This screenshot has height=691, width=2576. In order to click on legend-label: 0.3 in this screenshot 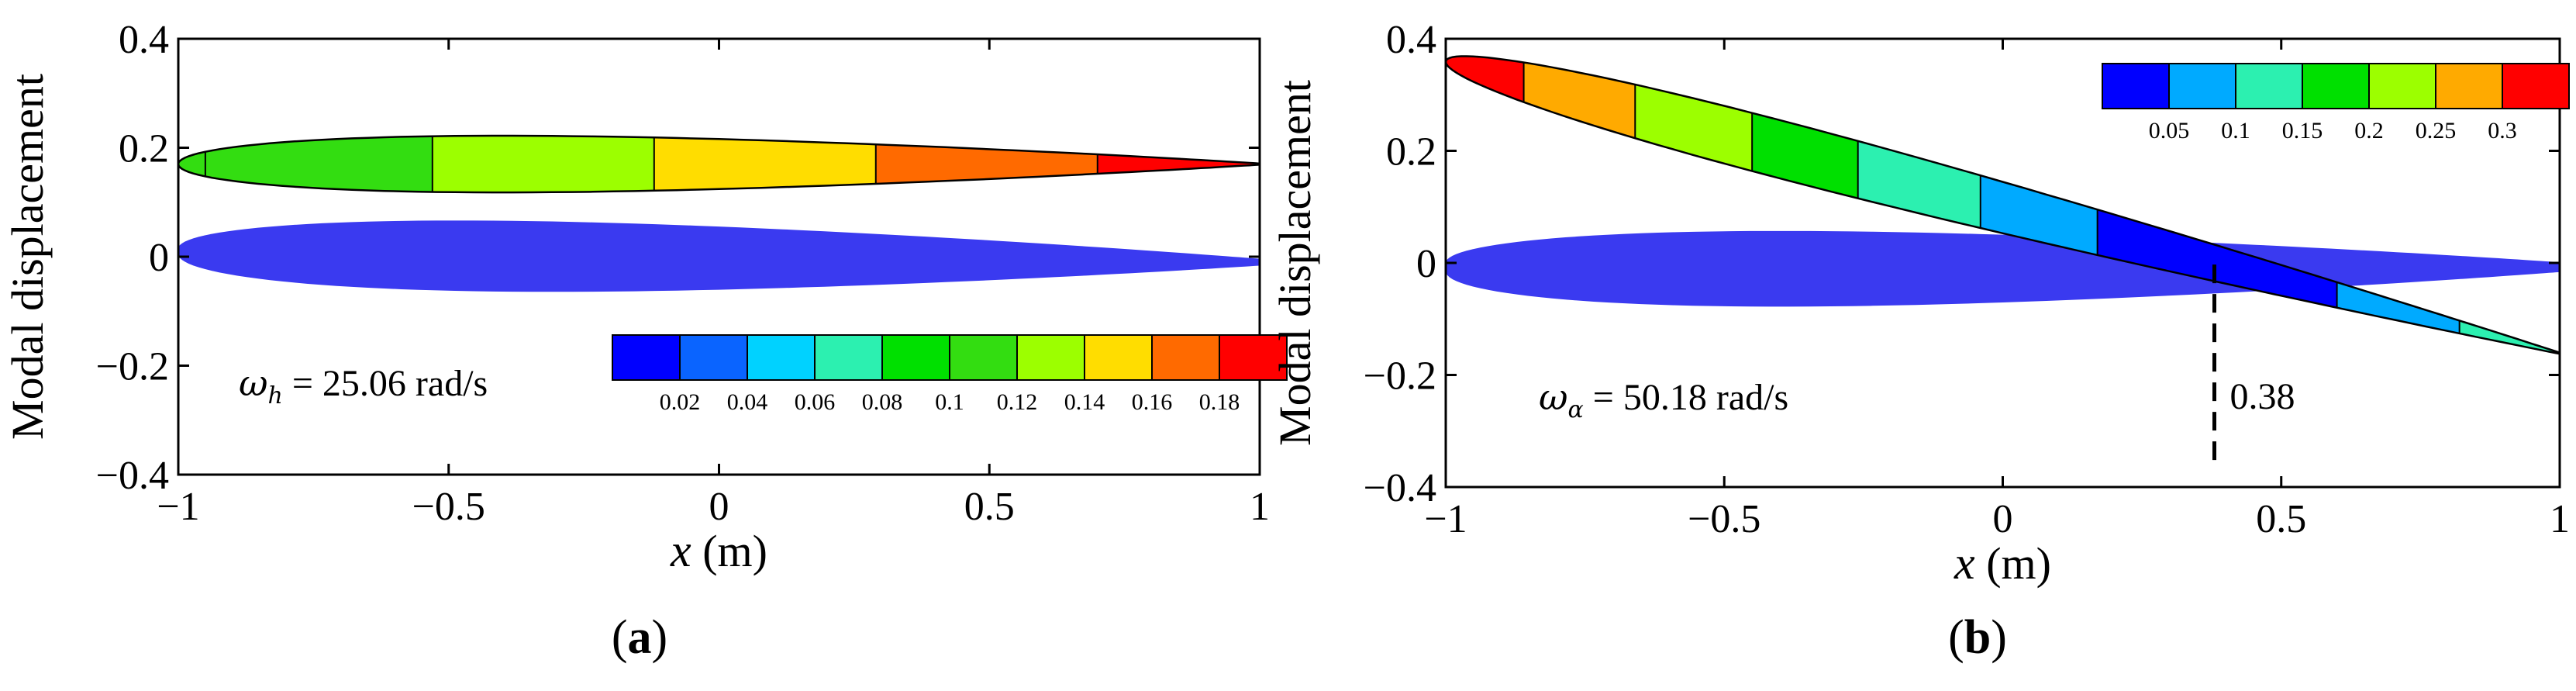, I will do `click(2502, 130)`.